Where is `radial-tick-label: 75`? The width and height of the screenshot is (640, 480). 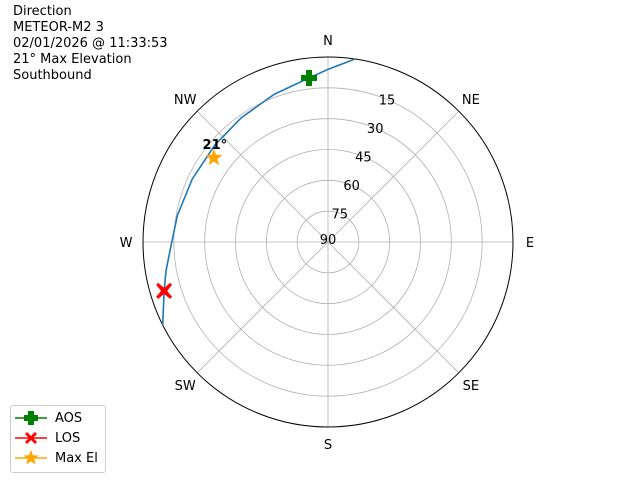 radial-tick-label: 75 is located at coordinates (340, 215).